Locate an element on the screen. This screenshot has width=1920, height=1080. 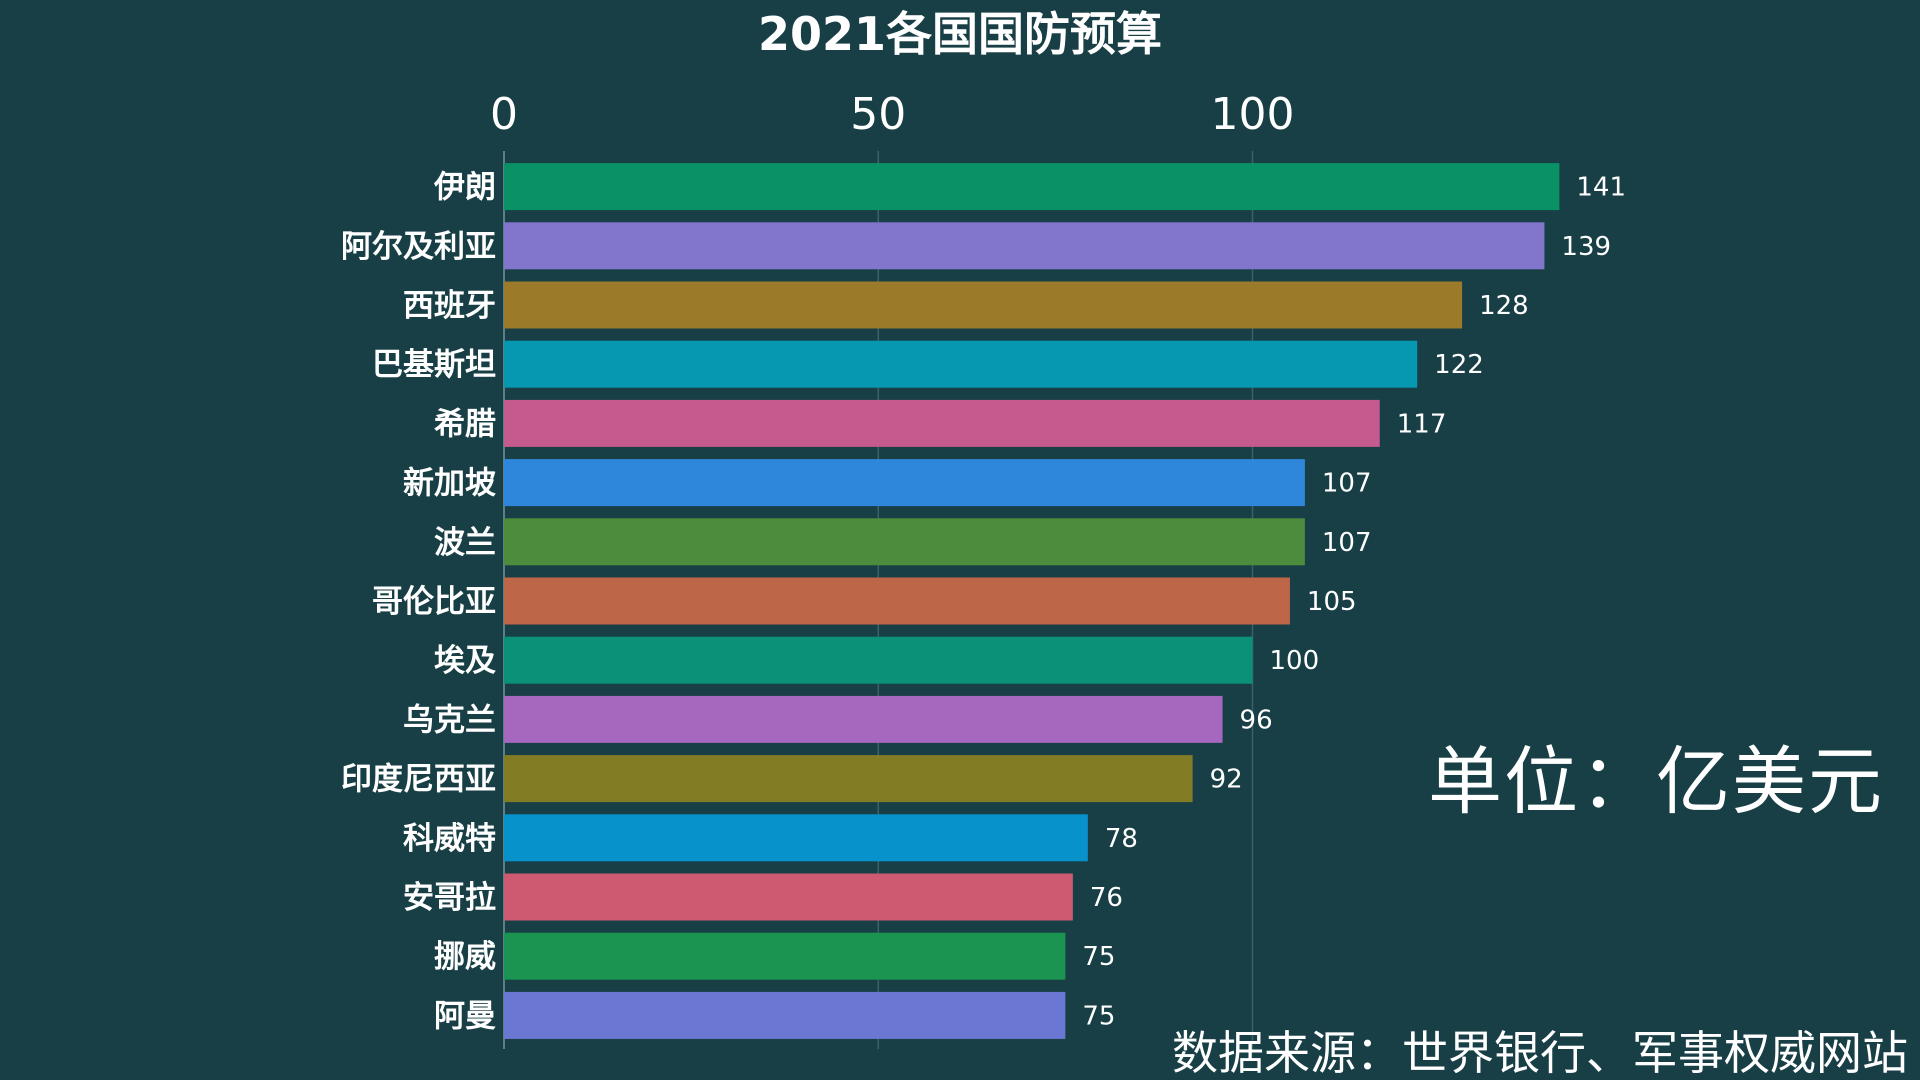
x-tick-label: 50 is located at coordinates (878, 114).